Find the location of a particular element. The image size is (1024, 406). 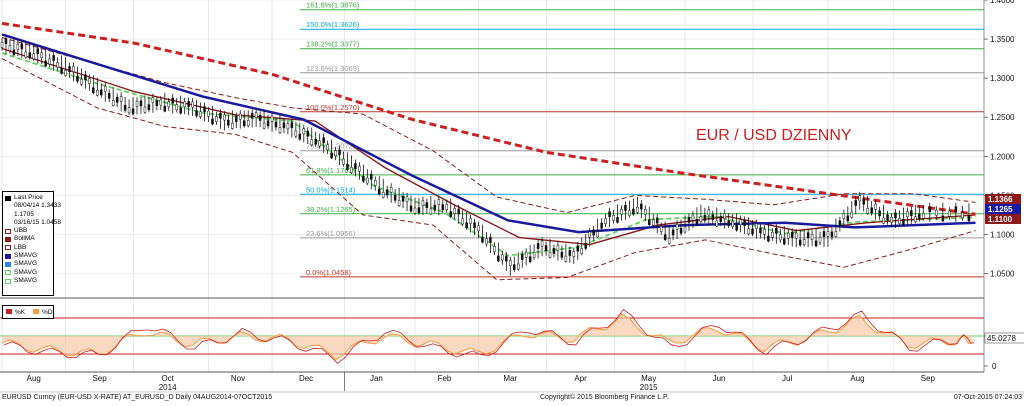

y-tick-label: 1.2500 is located at coordinates (1002, 117).